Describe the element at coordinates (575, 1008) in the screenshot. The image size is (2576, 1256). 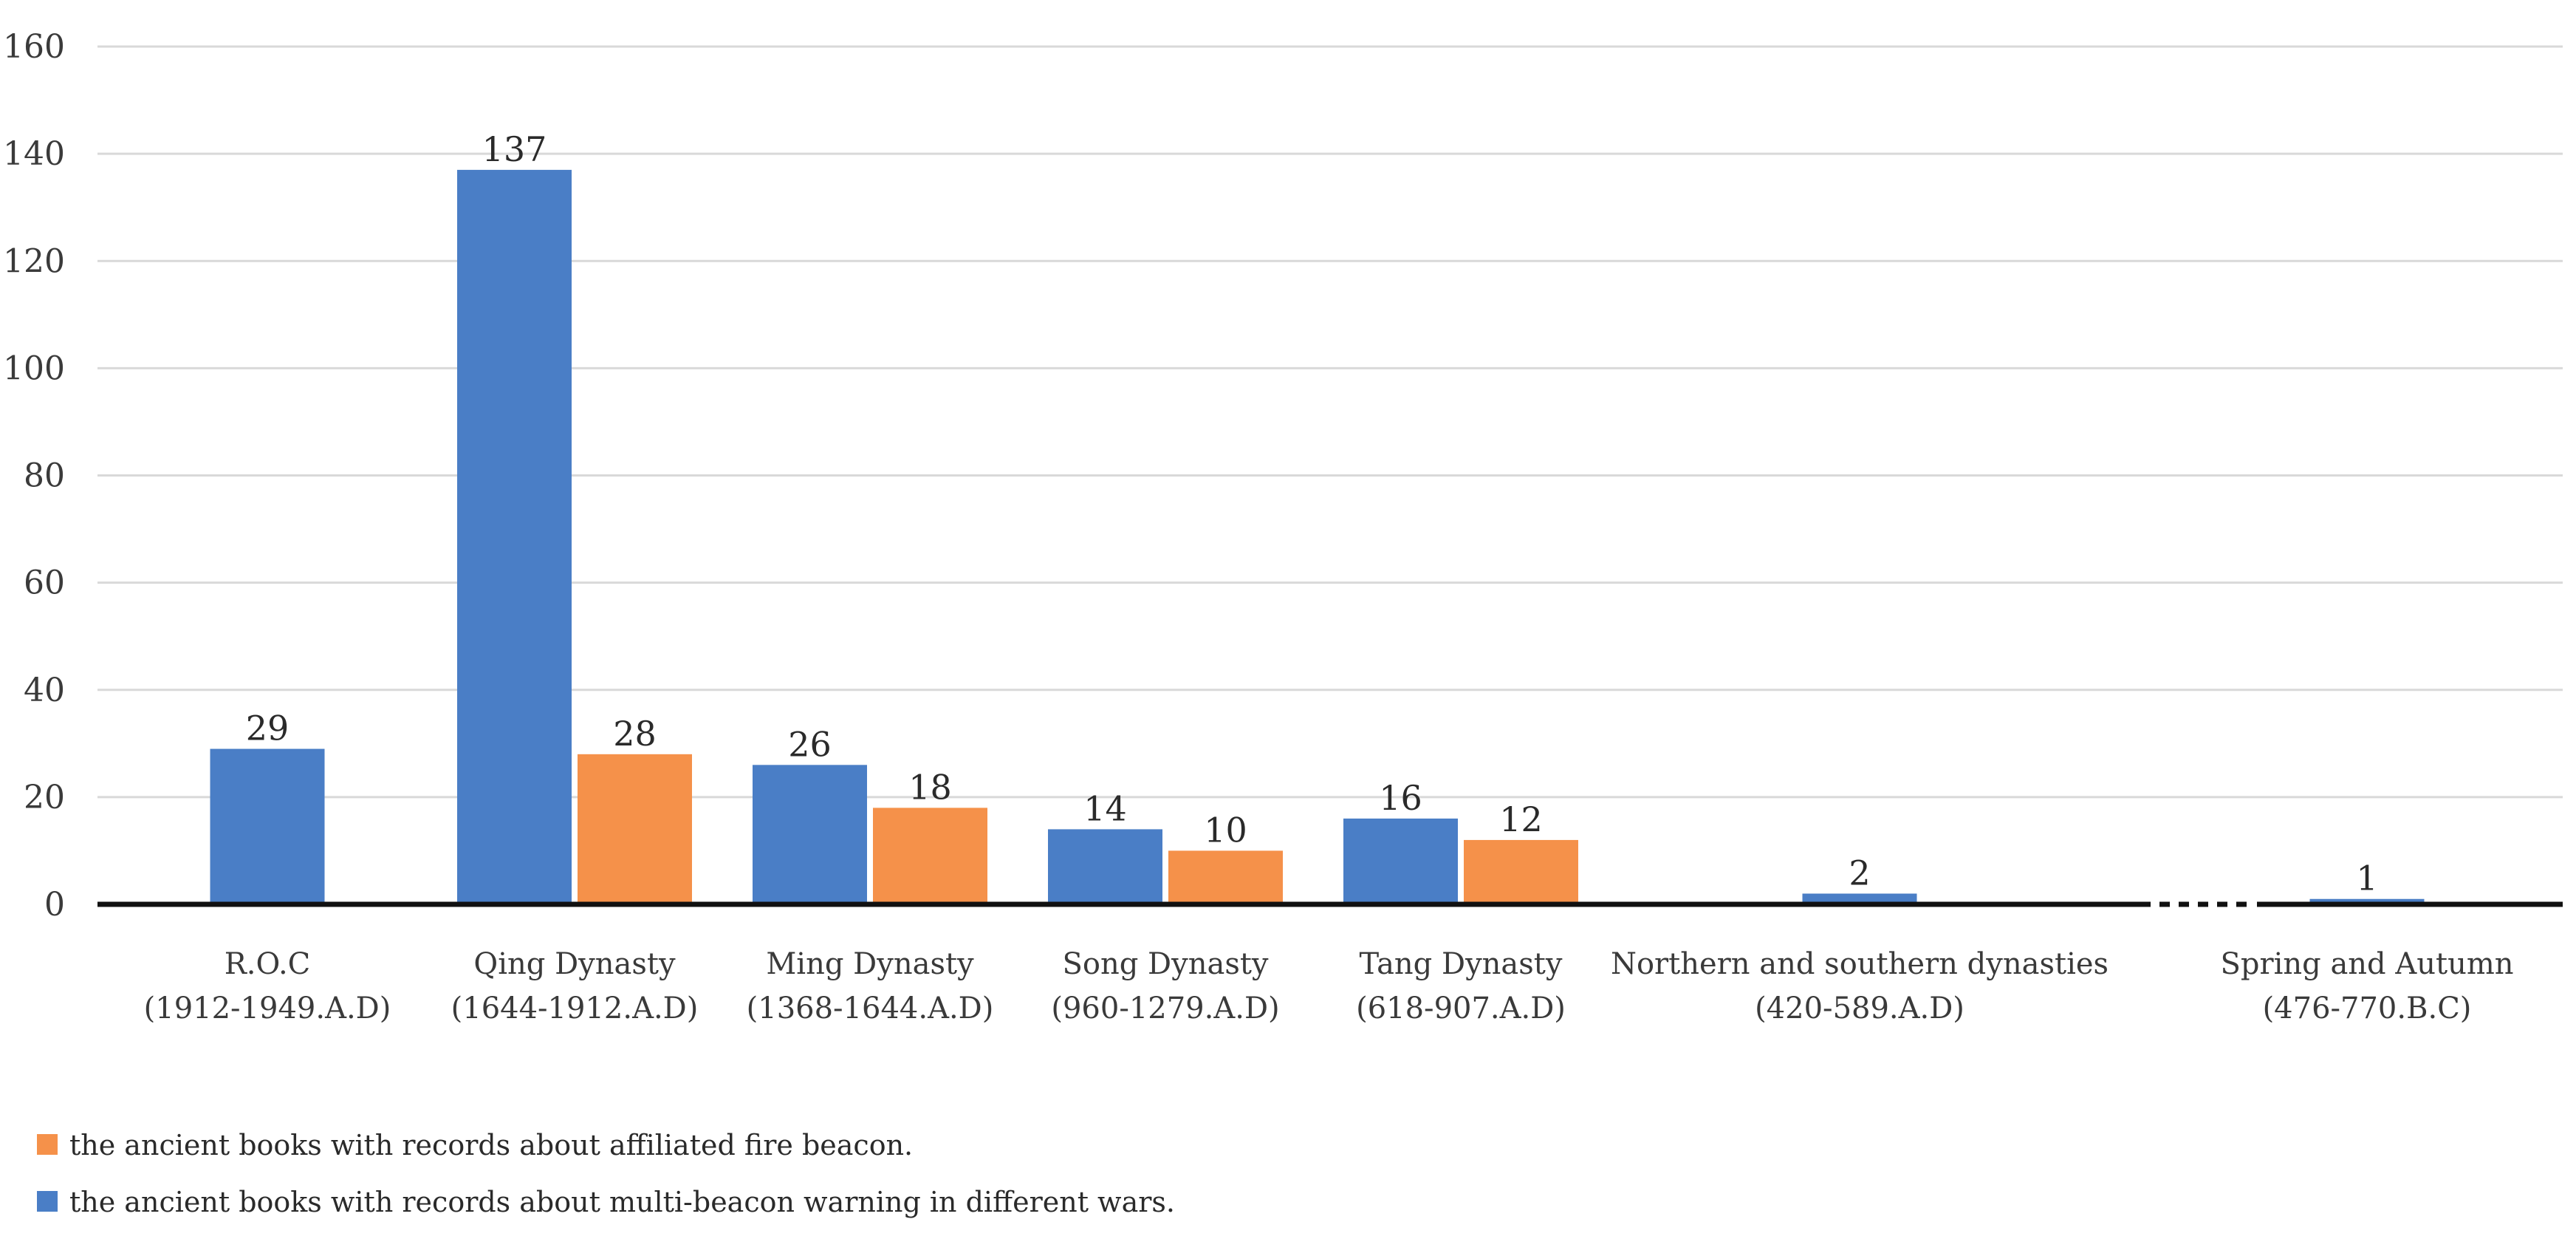
I see `category-range-label: (1644-1912.A.D)` at that location.